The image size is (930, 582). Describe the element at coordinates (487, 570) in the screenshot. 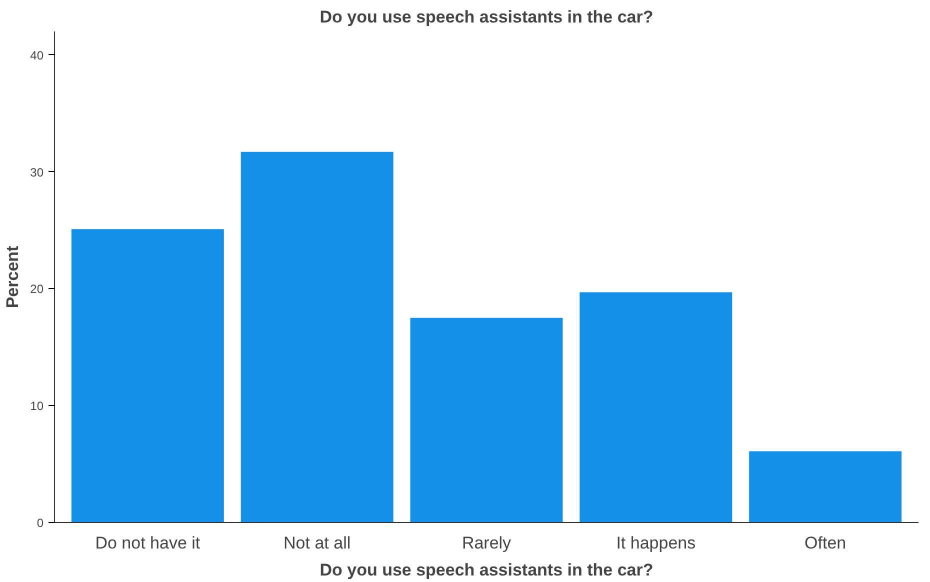

I see `x-axis-title: Do you use speech assistants in the car?` at that location.